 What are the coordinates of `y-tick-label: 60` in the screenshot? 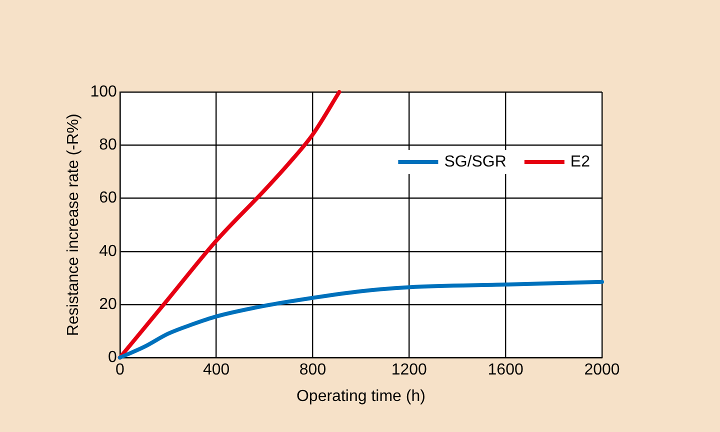 It's located at (108, 198).